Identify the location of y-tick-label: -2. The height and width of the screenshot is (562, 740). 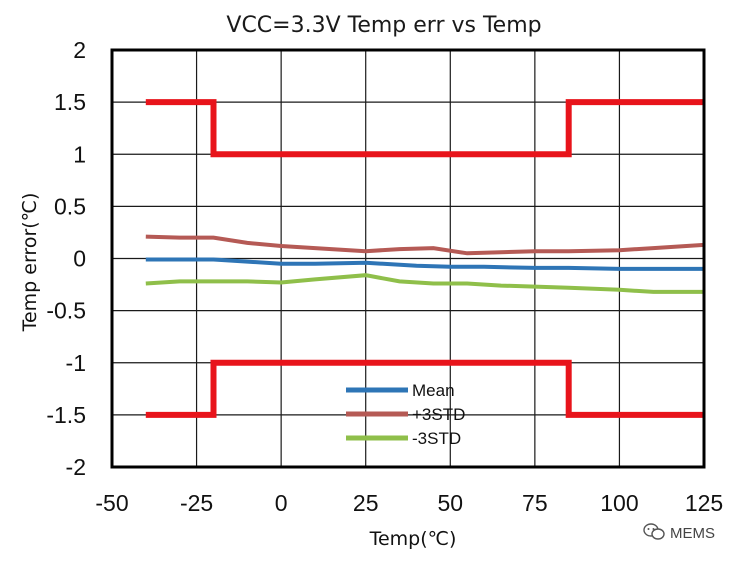
(76, 467).